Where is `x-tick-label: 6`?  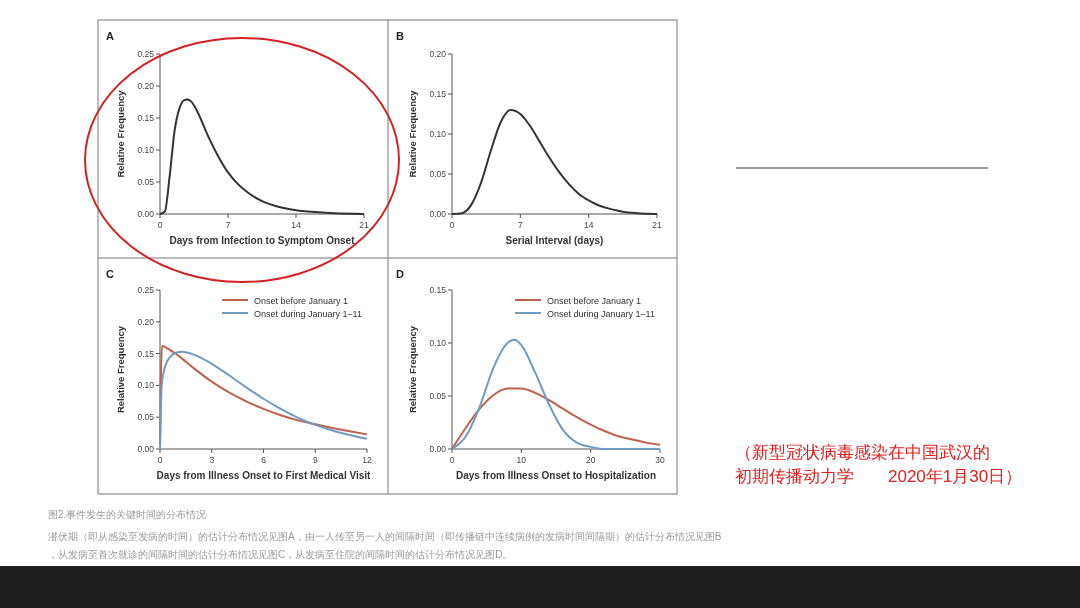
x-tick-label: 6 is located at coordinates (264, 460).